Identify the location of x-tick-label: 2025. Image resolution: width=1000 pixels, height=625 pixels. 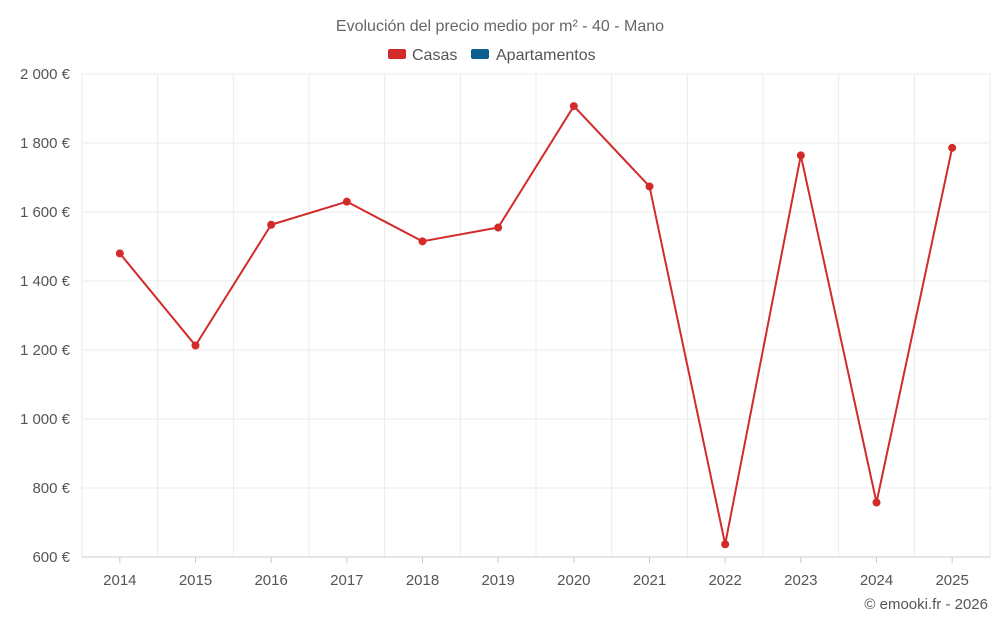
(951, 580).